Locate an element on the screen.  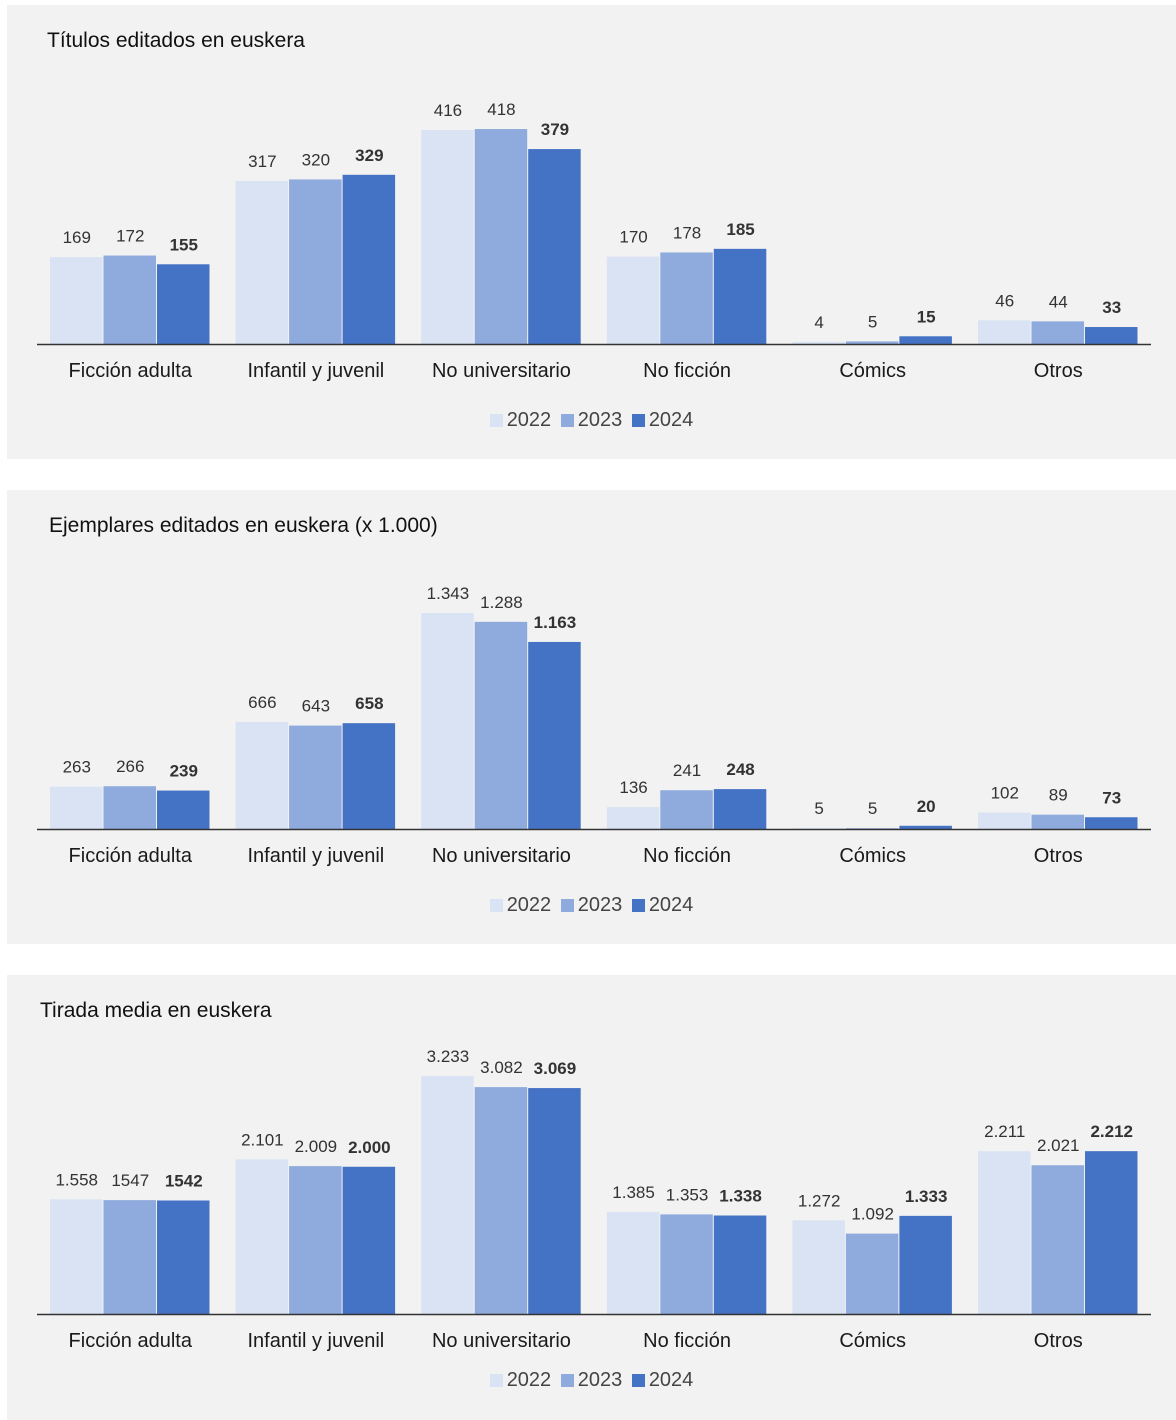
data-label: 1.558 is located at coordinates (76, 1179).